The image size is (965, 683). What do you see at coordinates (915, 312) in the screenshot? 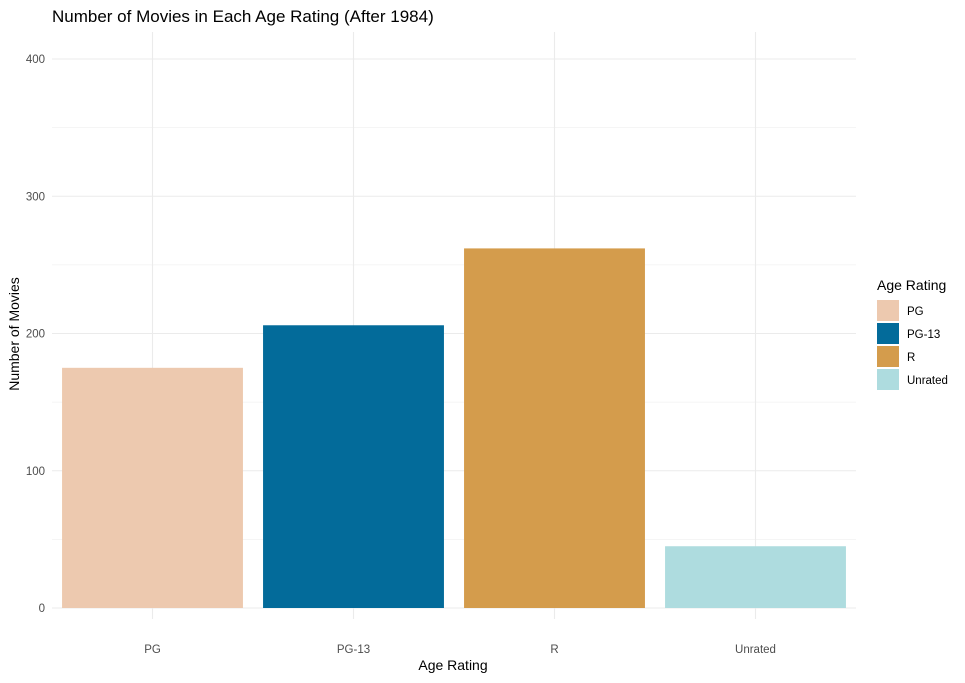
I see `legend-label: PG` at bounding box center [915, 312].